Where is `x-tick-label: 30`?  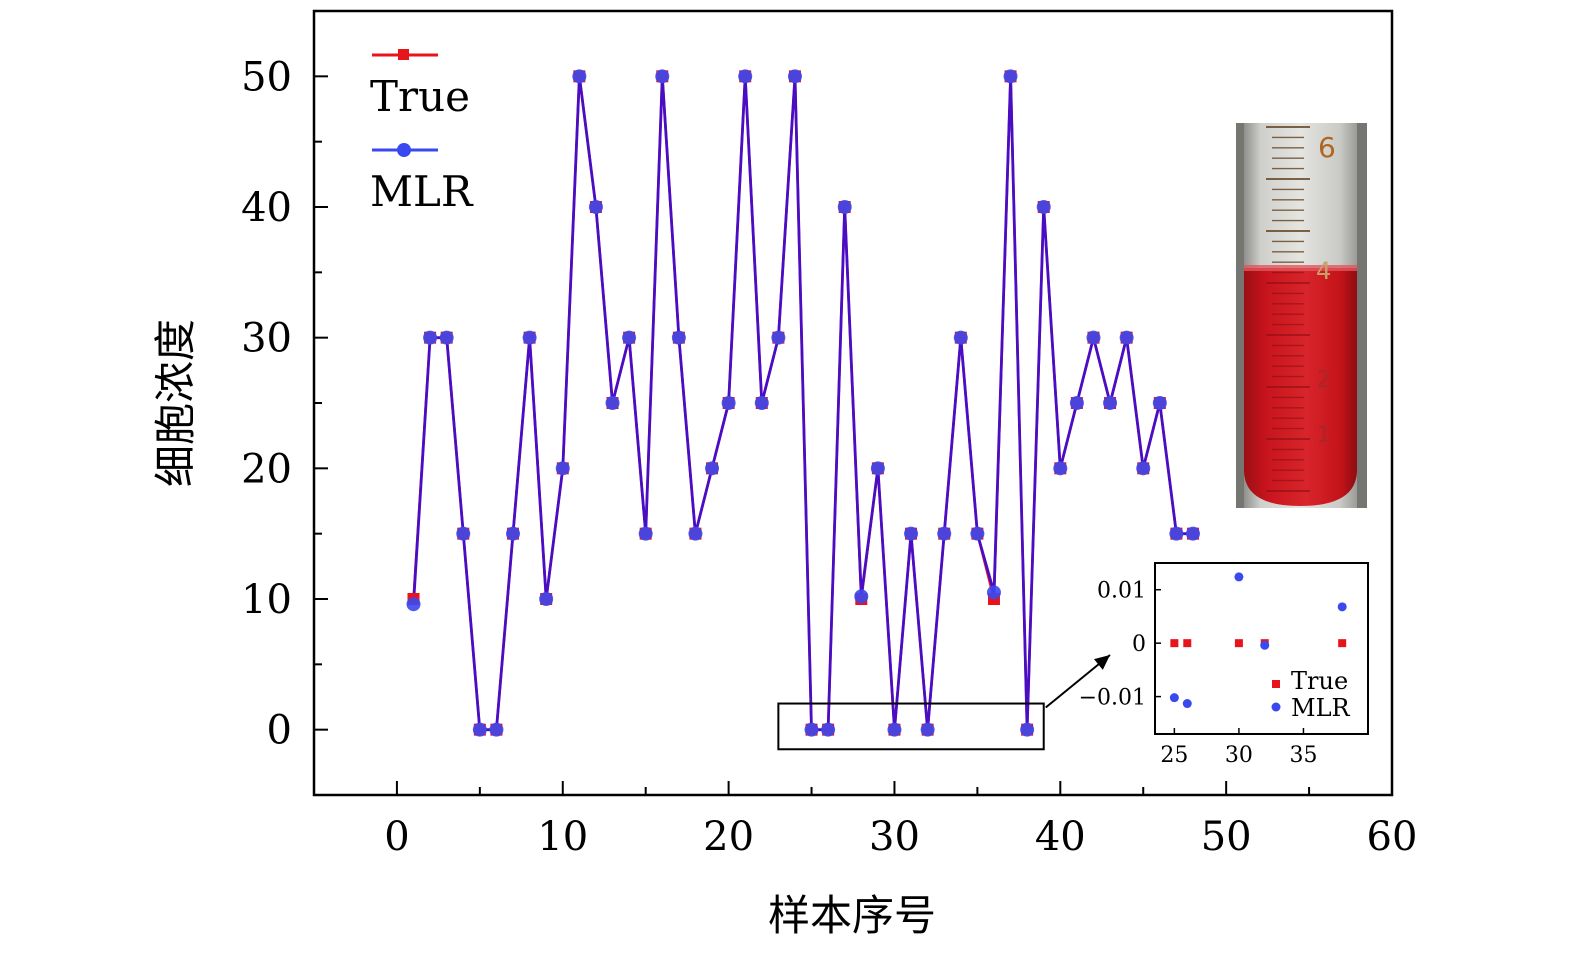 x-tick-label: 30 is located at coordinates (894, 837).